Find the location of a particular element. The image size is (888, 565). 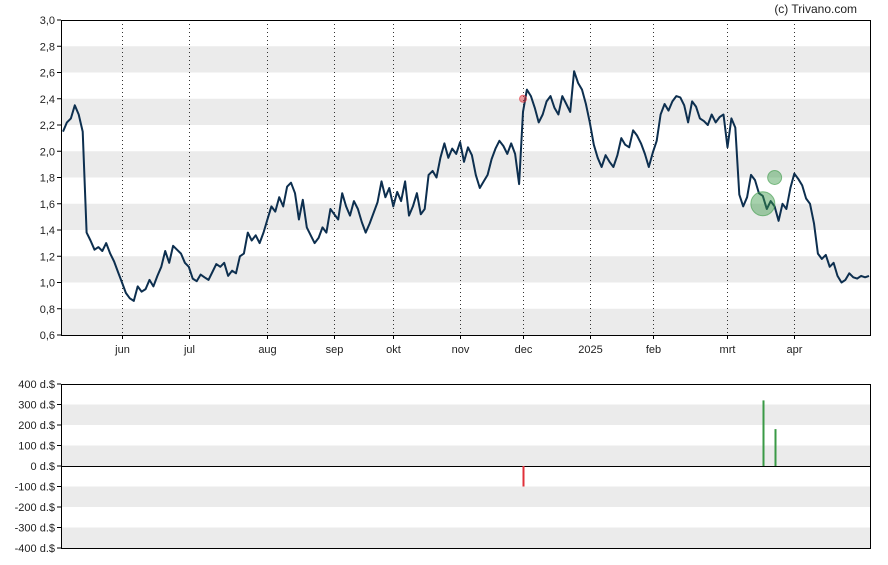

volume-y-tick-label: 200 d.$ is located at coordinates (36, 426).